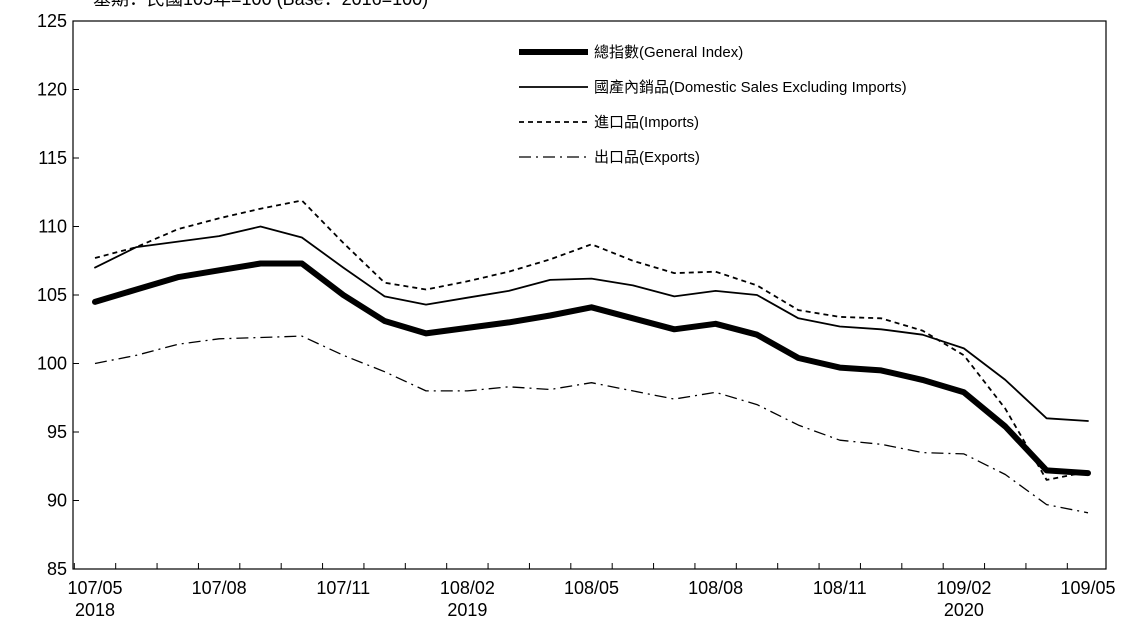  I want to click on y-tick-label: 125, so click(52, 21).